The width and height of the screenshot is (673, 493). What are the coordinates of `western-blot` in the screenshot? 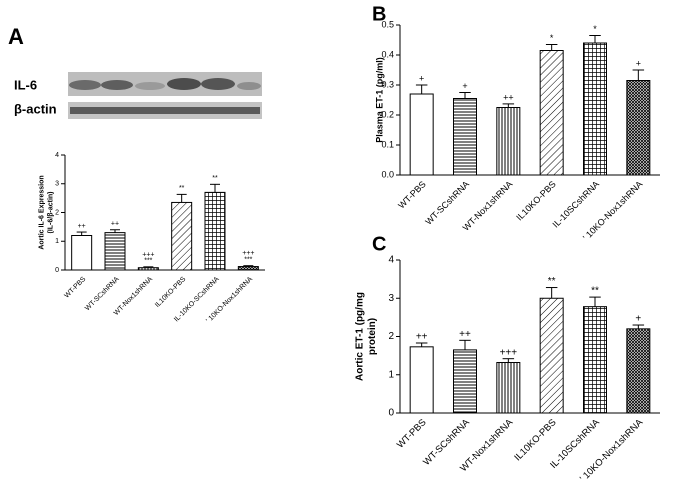 It's located at (165, 95).